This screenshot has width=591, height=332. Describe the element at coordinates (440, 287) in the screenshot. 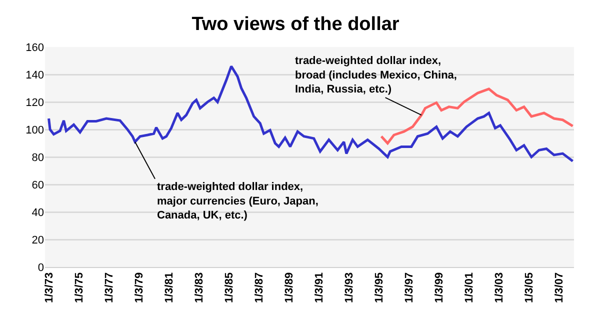

I see `x-tick-label: 1/3/99` at that location.